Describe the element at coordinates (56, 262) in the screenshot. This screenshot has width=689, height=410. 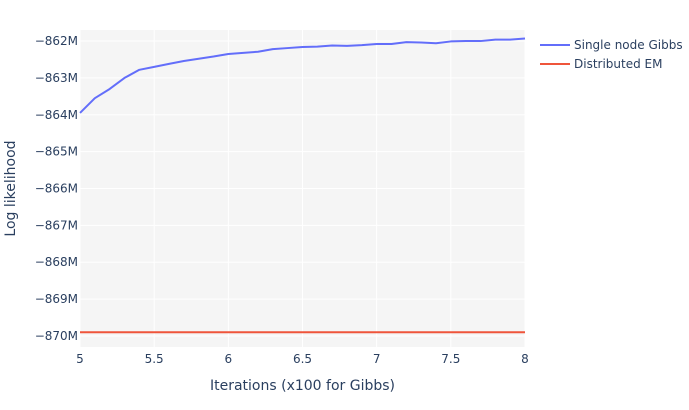
I see `y-tick-label: −868M` at that location.